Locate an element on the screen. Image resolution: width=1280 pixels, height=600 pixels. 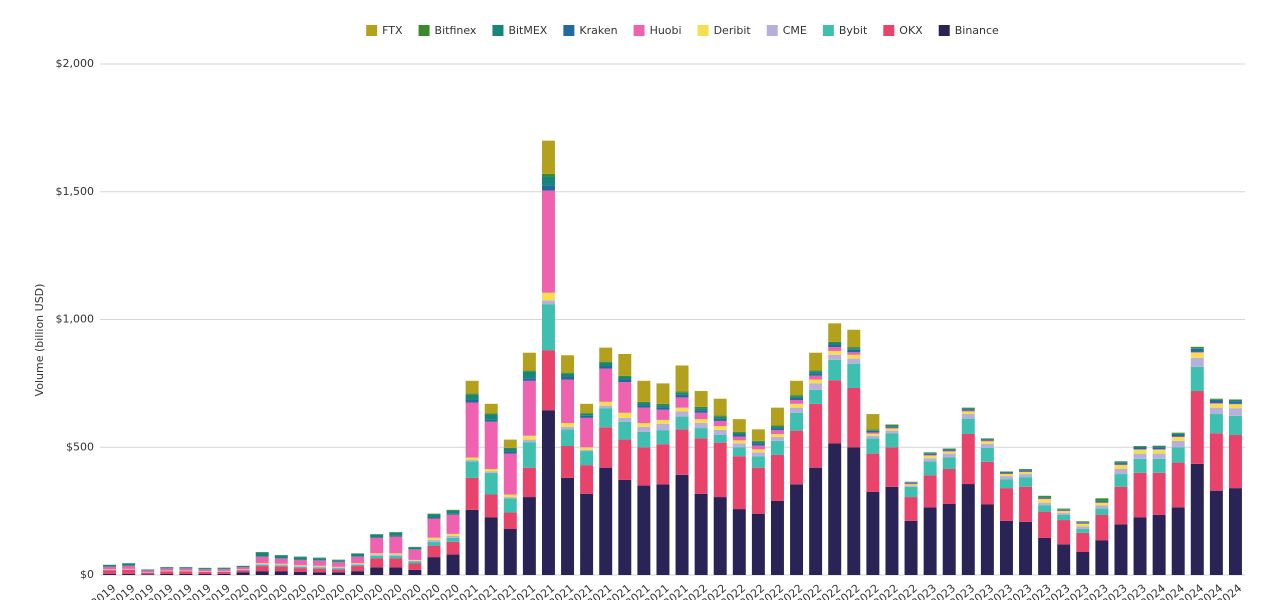
legend-label: Binance is located at coordinates (977, 30).